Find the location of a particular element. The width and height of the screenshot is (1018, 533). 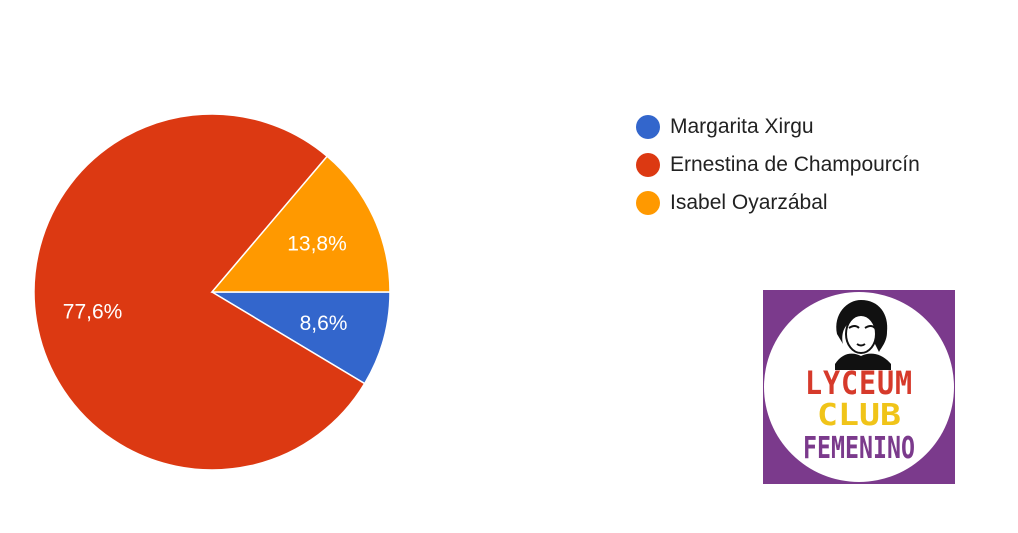

slice-label: 77,6% is located at coordinates (93, 312).